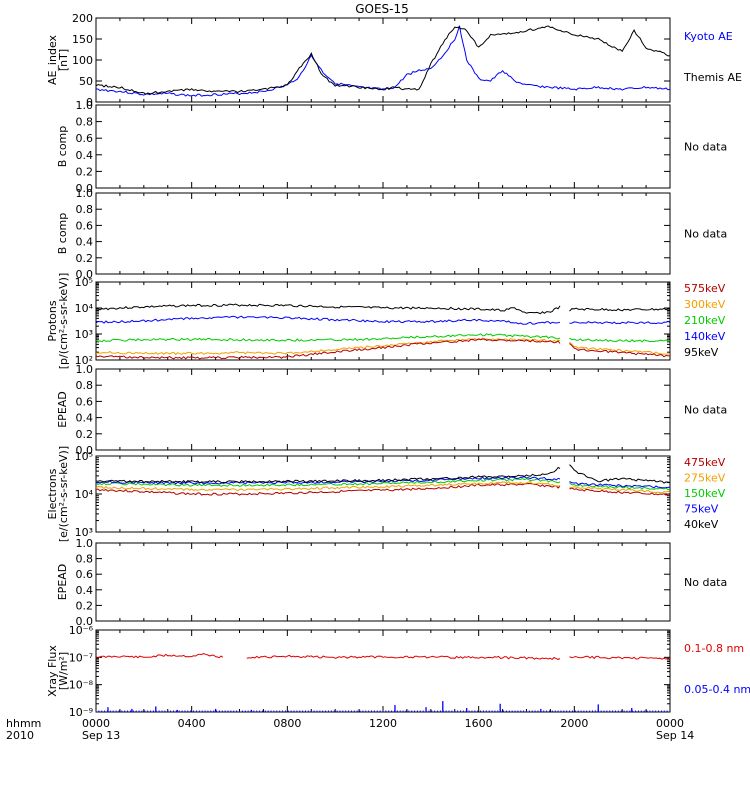 The image size is (750, 800). What do you see at coordinates (383, 474) in the screenshot?
I see `series-40kev` at bounding box center [383, 474].